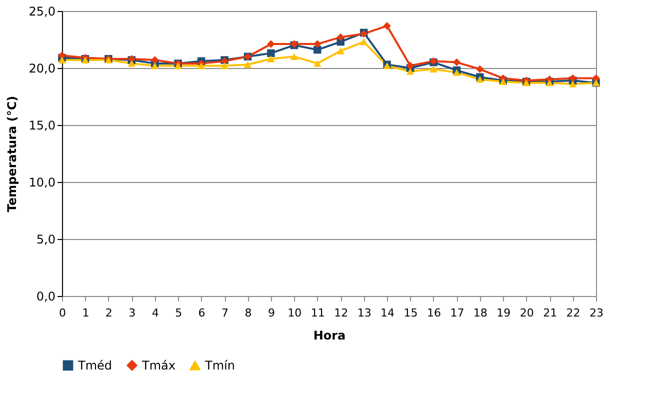 This screenshot has height=396, width=654. I want to click on x-tick-label: 22, so click(573, 313).